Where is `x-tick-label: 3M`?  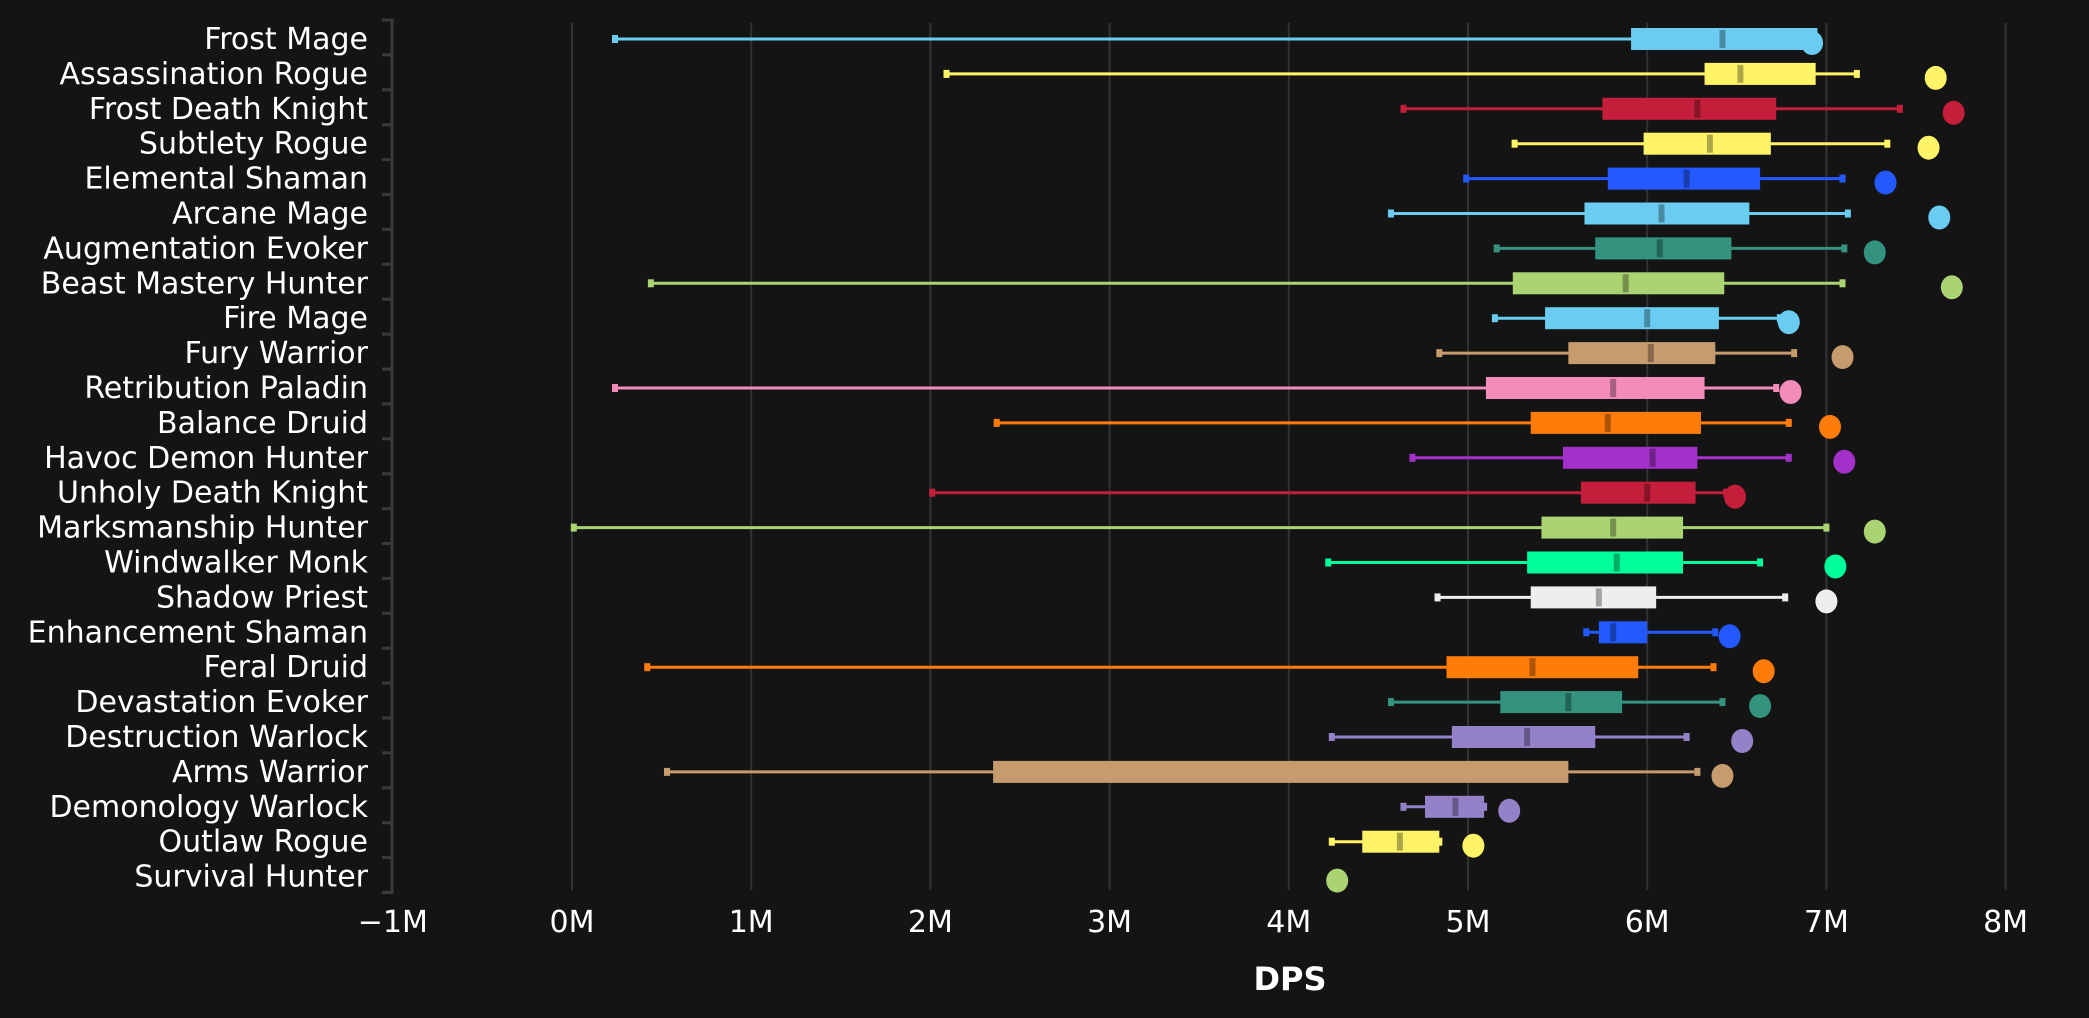 x-tick-label: 3M is located at coordinates (1109, 922).